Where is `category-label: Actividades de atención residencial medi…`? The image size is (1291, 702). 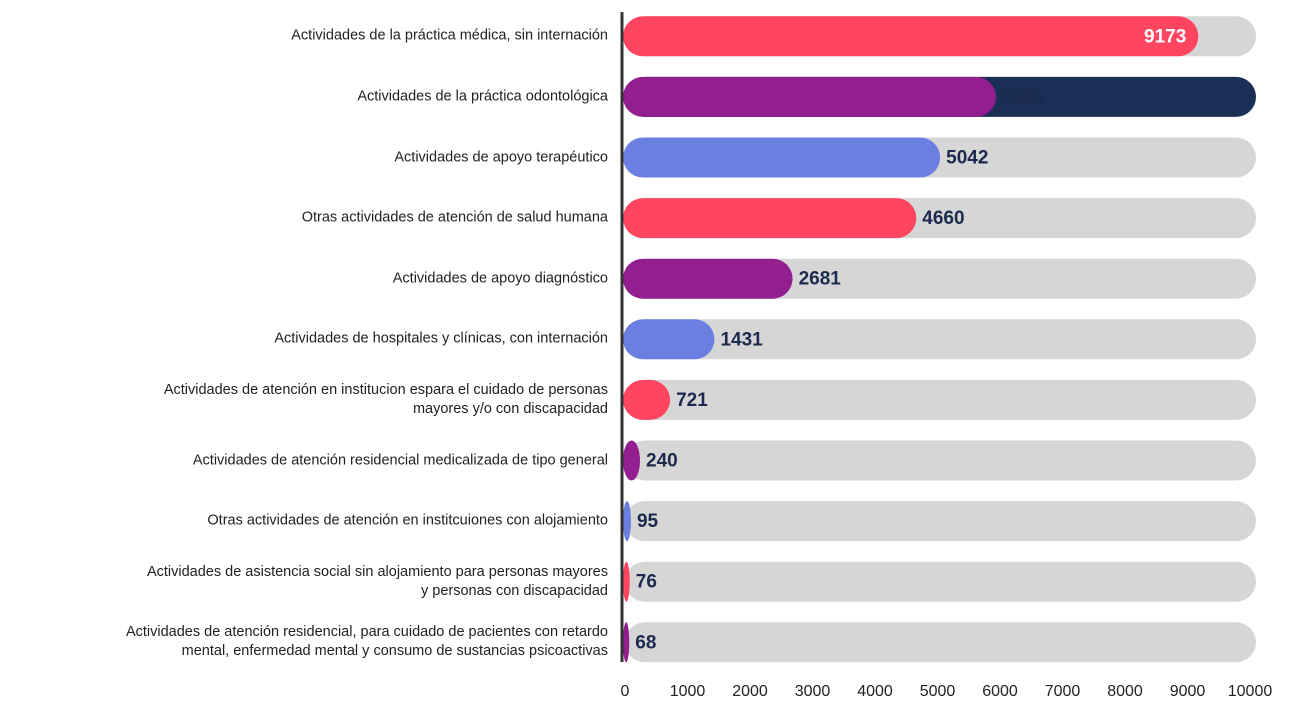 category-label: Actividades de atención residencial medi… is located at coordinates (400, 460).